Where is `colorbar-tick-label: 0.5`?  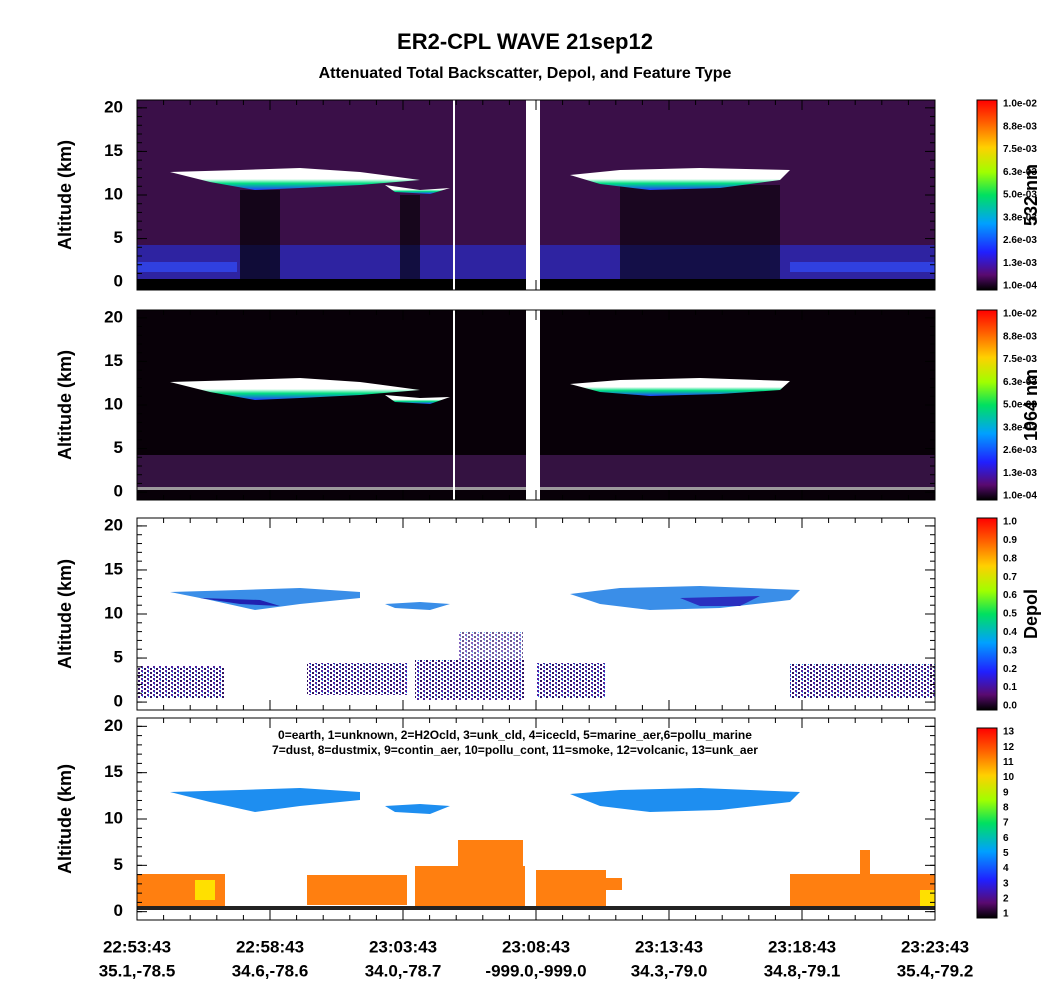
colorbar-tick-label: 0.5 is located at coordinates (1010, 614).